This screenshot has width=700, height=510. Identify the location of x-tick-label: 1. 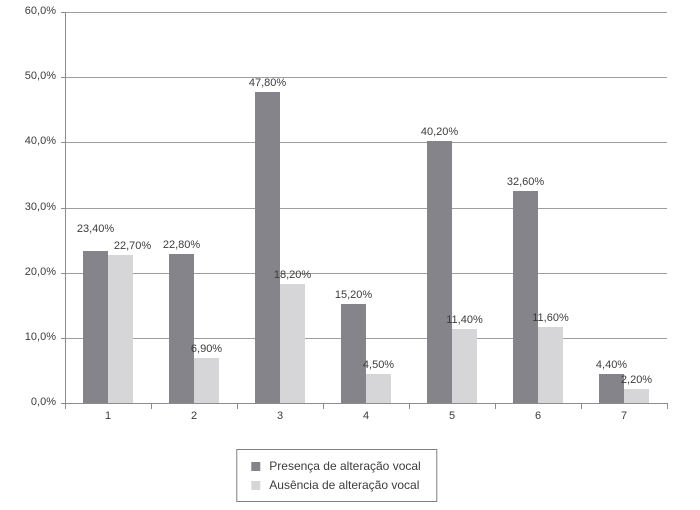
(108, 416).